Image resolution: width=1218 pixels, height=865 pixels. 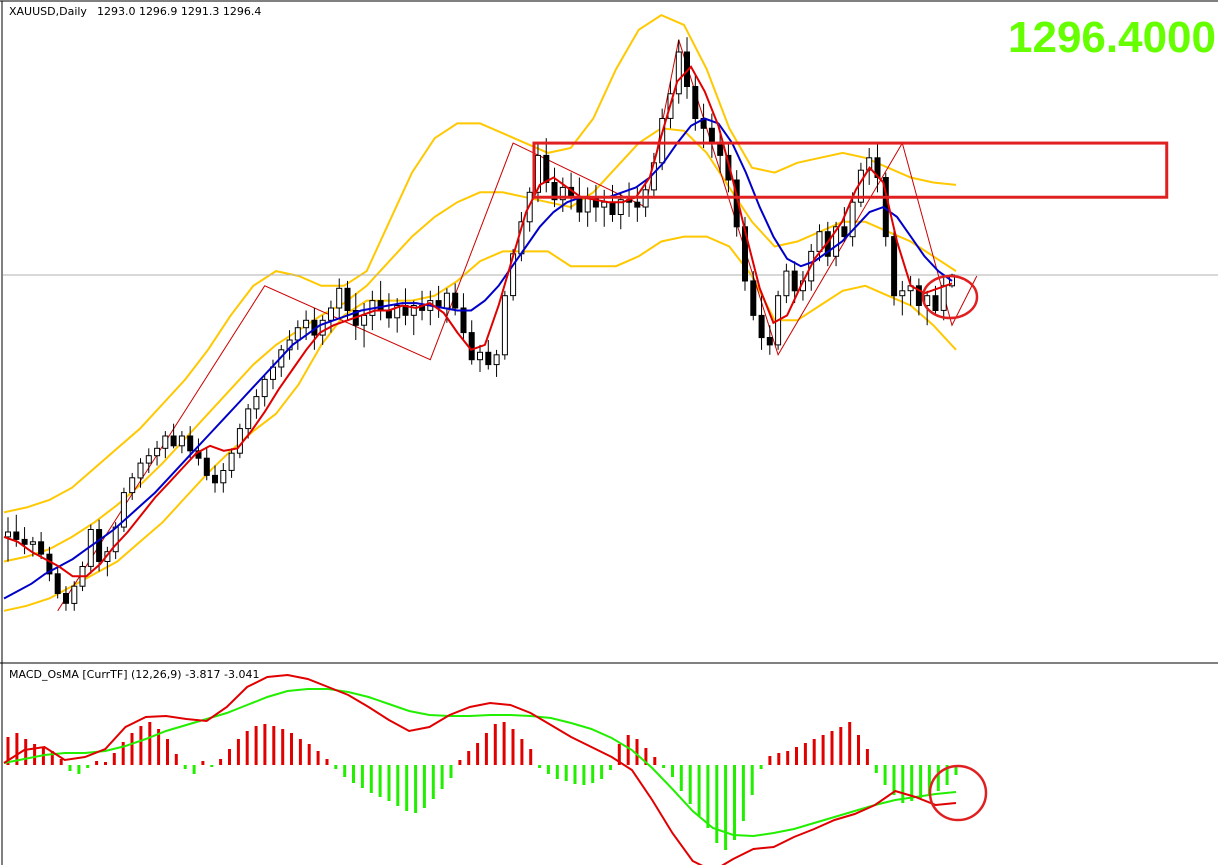 What do you see at coordinates (179, 11) in the screenshot?
I see `ohlc-values: 1293.0 1296.9 1291.3 1296.4` at bounding box center [179, 11].